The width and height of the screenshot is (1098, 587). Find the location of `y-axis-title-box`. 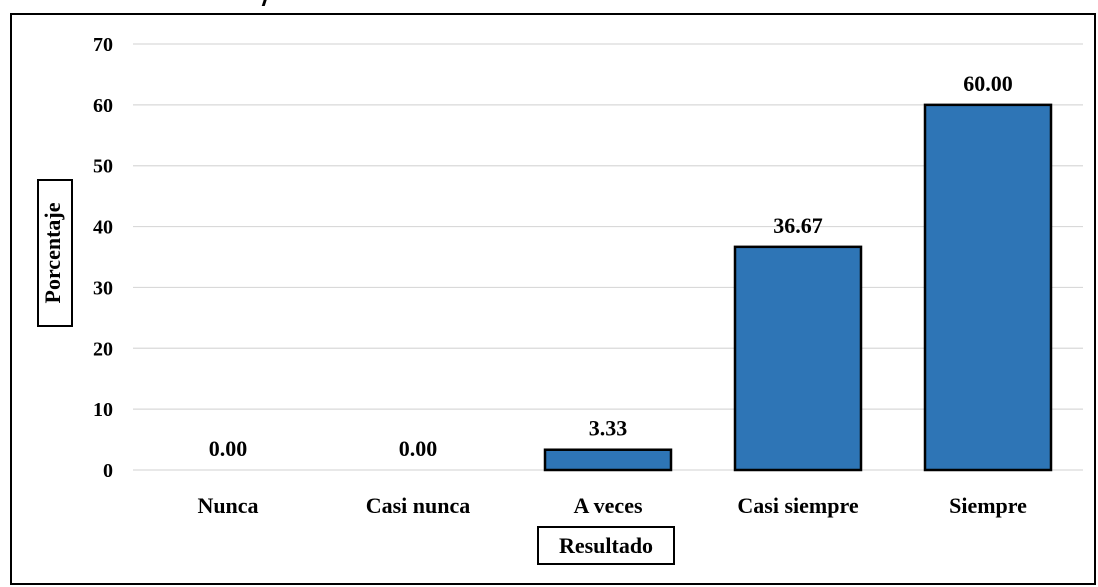

y-axis-title-box is located at coordinates (55, 253).